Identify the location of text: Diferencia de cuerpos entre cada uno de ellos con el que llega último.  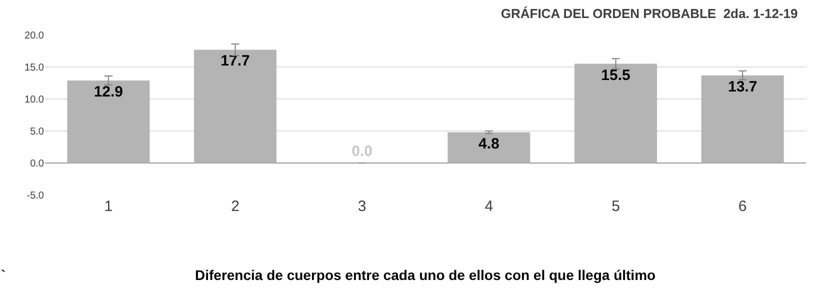
(425, 275).